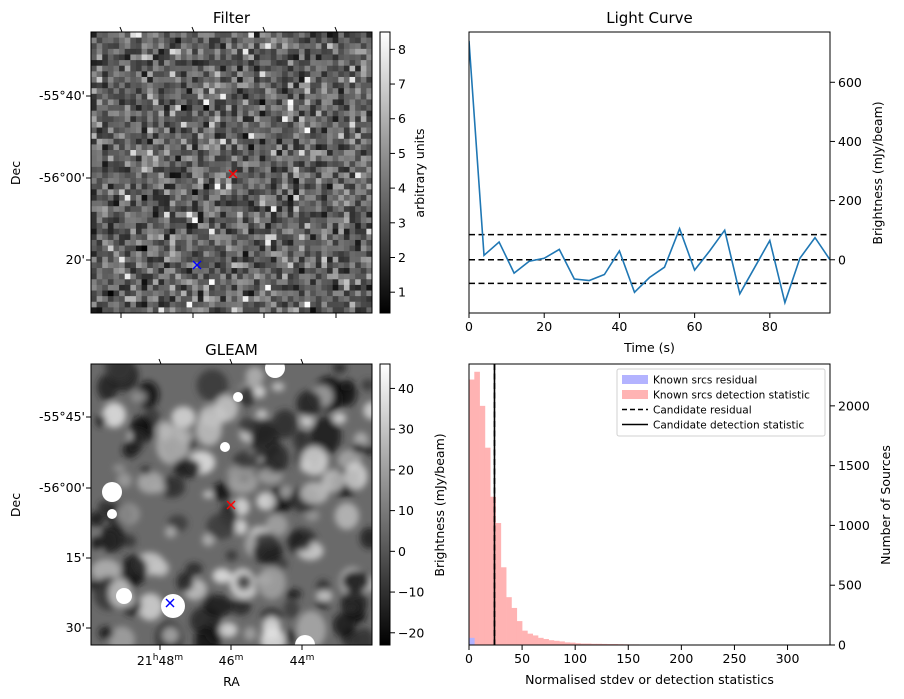 The width and height of the screenshot is (904, 699). I want to click on filter-colorbar, so click(385, 172).